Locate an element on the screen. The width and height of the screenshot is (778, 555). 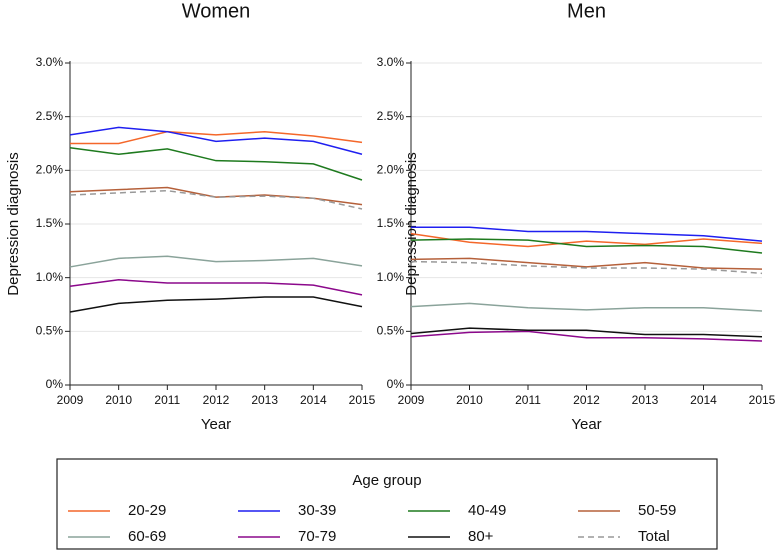
panel-title: Women is located at coordinates (216, 11).